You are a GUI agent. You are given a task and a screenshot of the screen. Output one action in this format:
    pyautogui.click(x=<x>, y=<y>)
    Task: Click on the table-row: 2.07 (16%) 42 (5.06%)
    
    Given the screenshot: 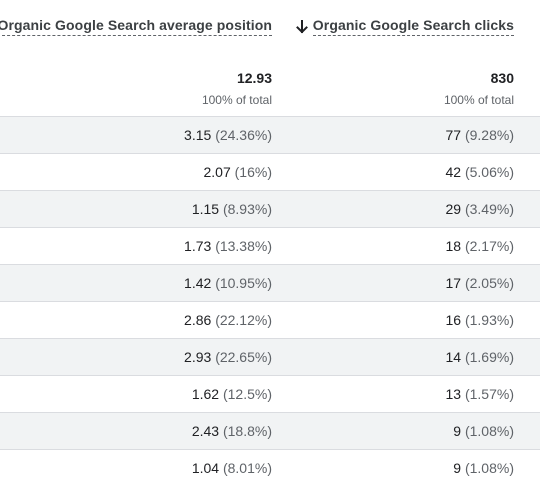 What is the action you would take?
    pyautogui.click(x=270, y=172)
    